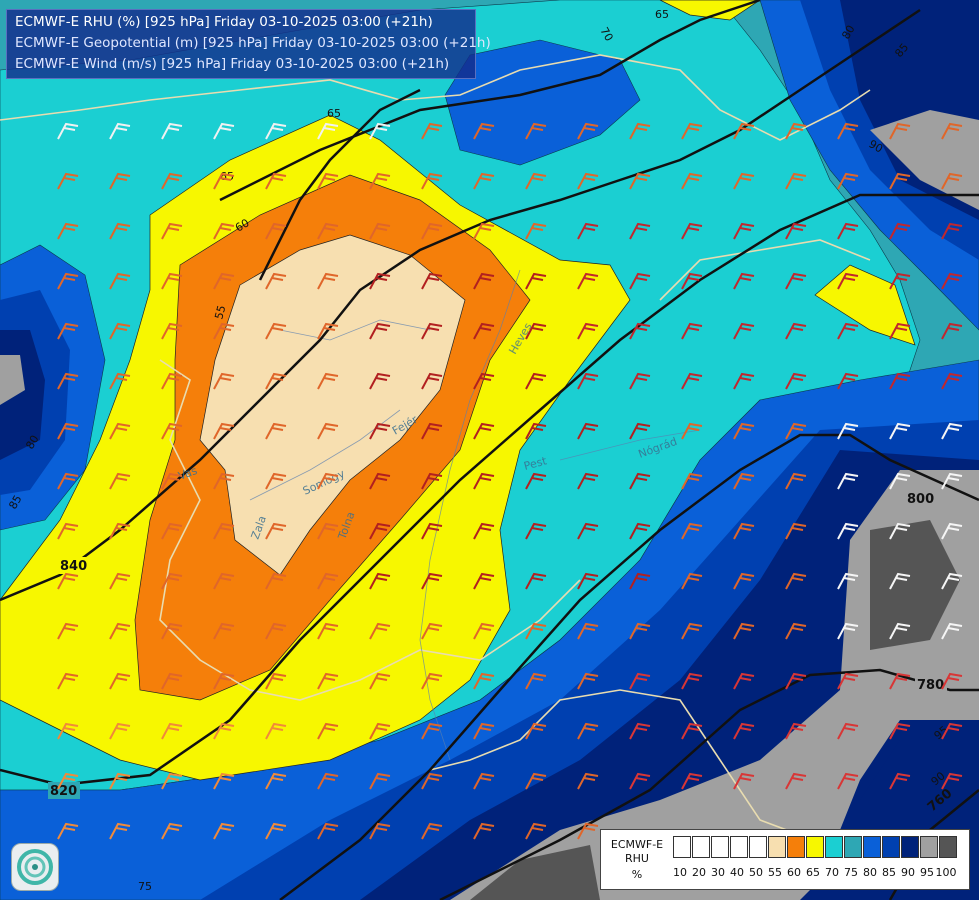 The height and width of the screenshot is (900, 979). I want to click on rhu-contour-label: 80, so click(848, 32).